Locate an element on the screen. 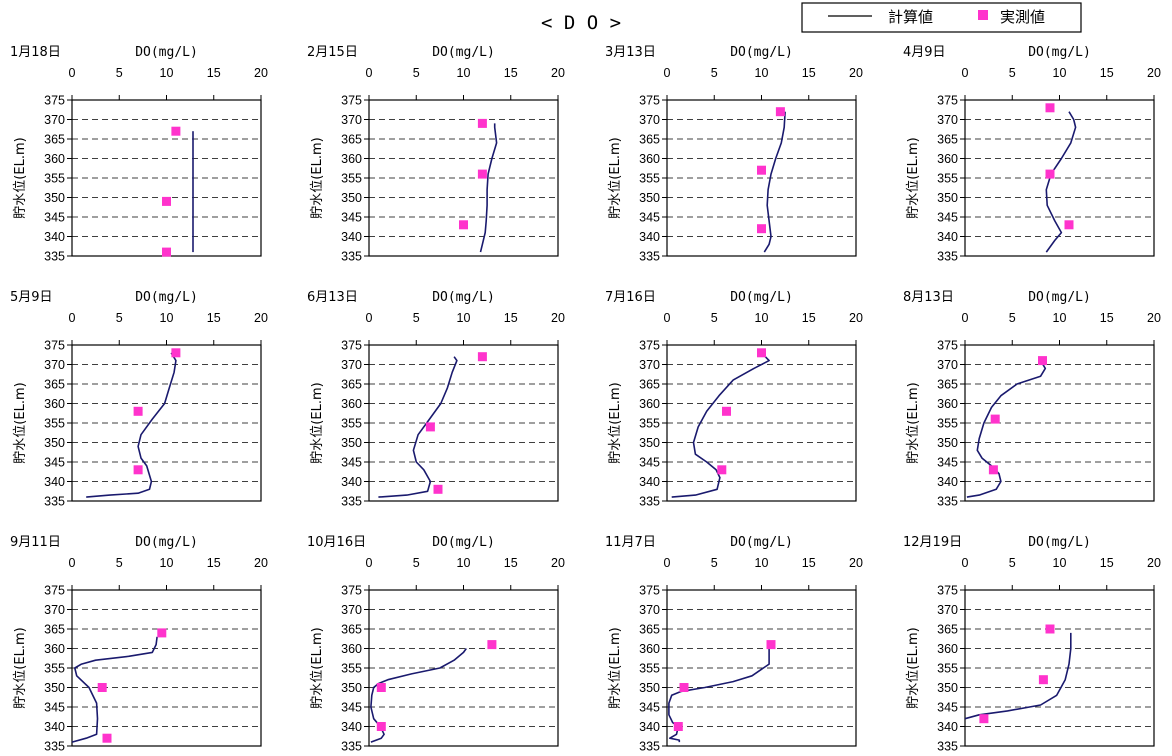  panel-2-y-tick-label-360: 360 is located at coordinates (351, 159).